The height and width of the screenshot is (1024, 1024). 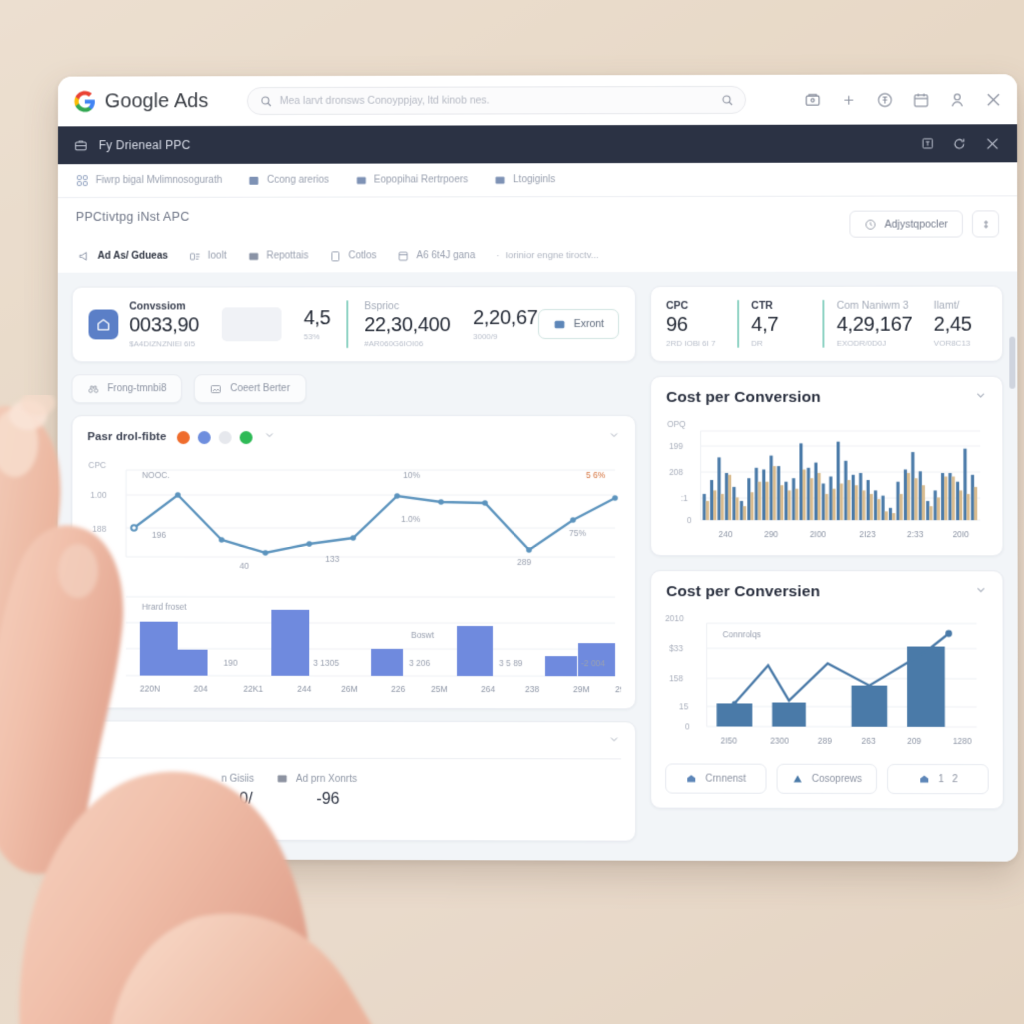 What do you see at coordinates (957, 99) in the screenshot?
I see `account-icon` at bounding box center [957, 99].